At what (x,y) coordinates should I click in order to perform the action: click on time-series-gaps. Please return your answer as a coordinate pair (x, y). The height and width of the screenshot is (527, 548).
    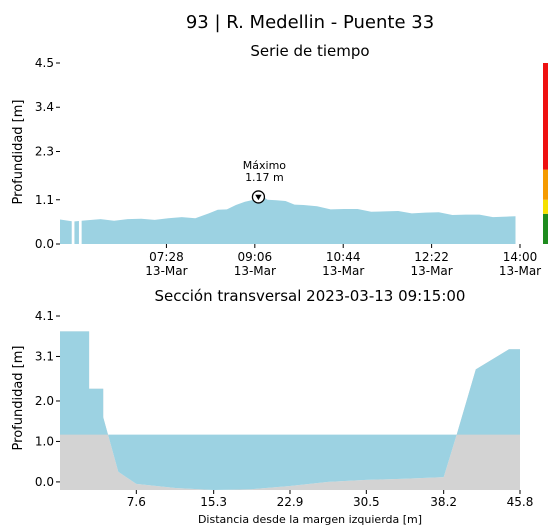
    Looking at the image, I should click on (76, 153).